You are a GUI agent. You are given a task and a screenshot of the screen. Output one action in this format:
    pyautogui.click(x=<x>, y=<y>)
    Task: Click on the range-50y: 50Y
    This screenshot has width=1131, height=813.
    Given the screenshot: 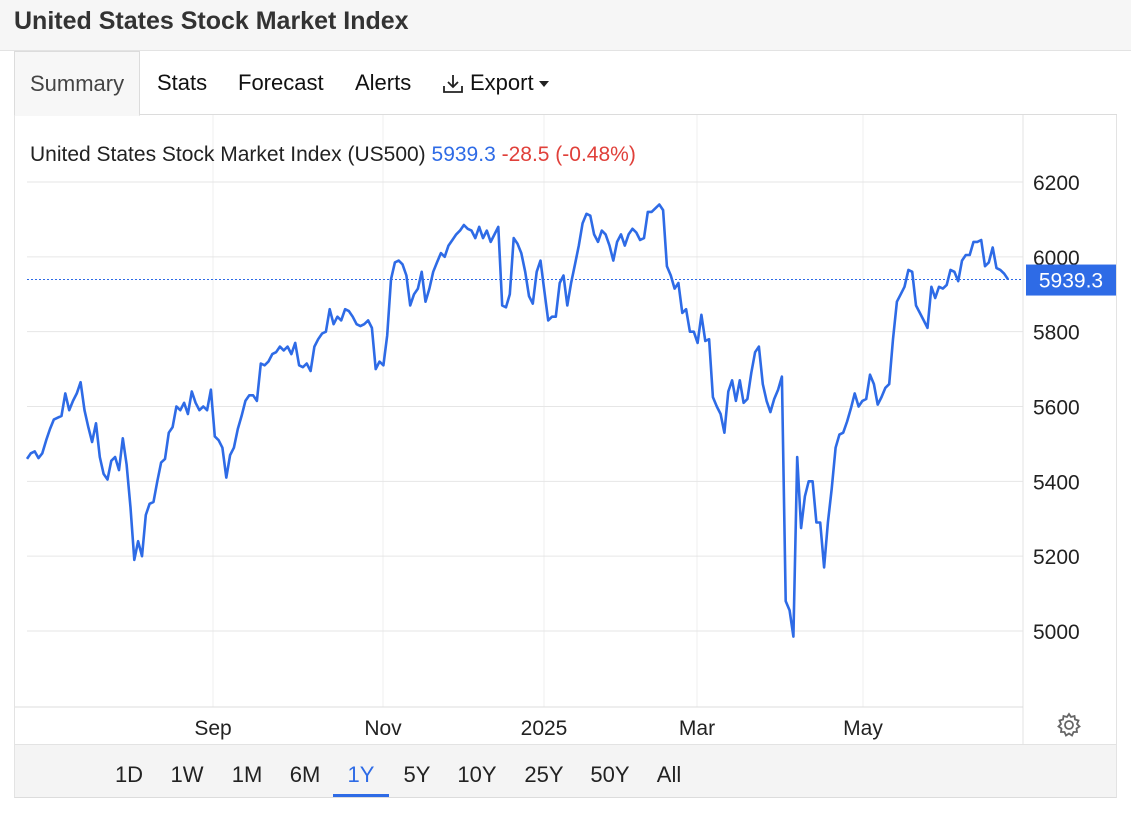 What is the action you would take?
    pyautogui.click(x=610, y=774)
    